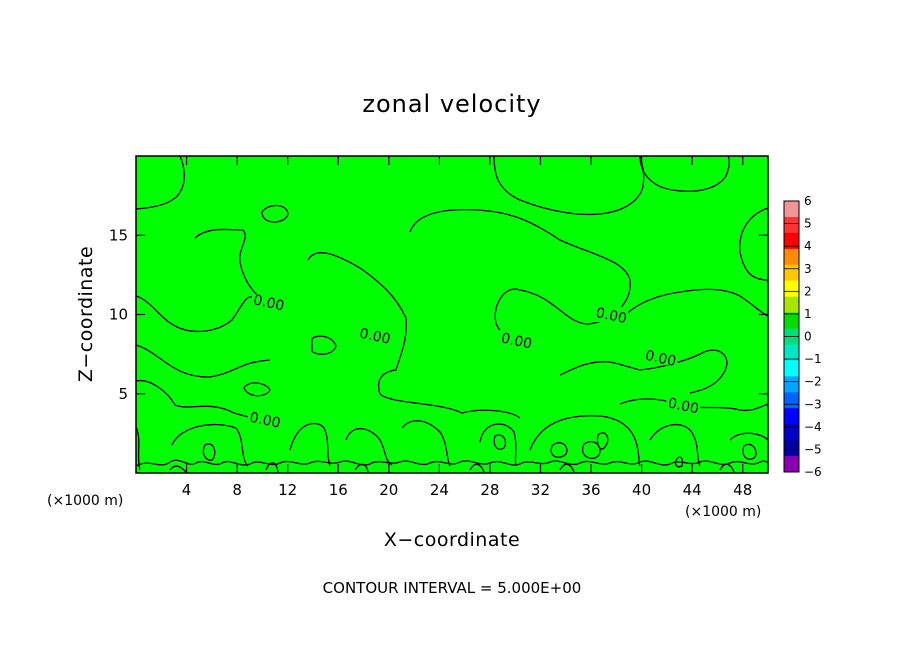  I want to click on x-tick-label: 40, so click(641, 490).